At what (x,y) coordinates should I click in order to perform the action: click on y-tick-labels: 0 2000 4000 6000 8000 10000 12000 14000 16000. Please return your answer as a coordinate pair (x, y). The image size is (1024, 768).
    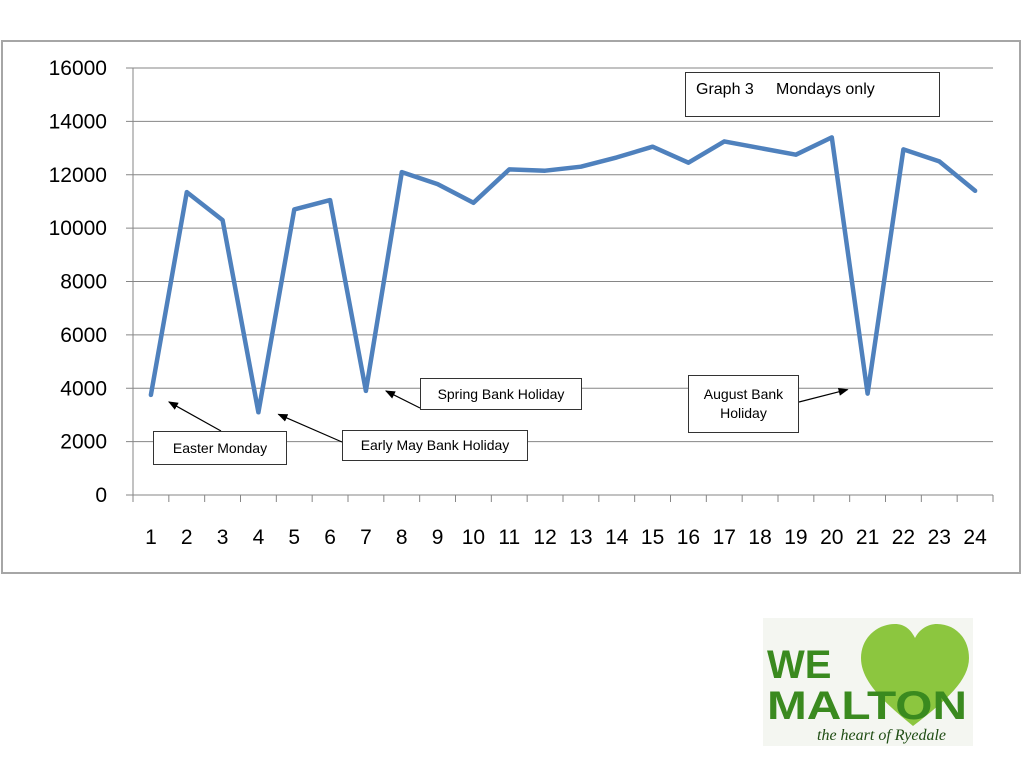
    Looking at the image, I should click on (78, 282).